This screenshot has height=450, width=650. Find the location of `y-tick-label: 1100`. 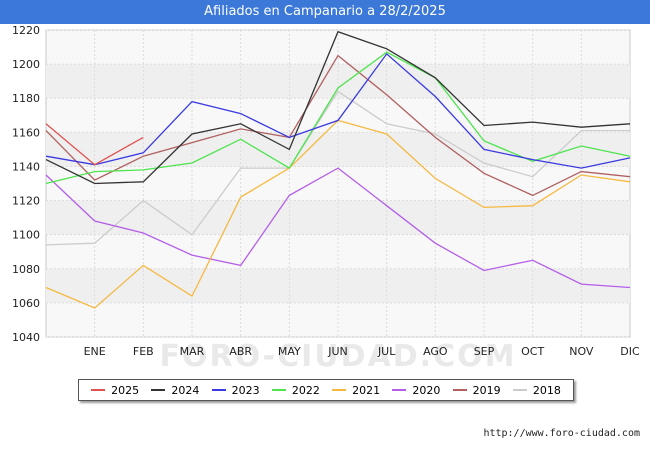

y-tick-label: 1100 is located at coordinates (26, 235).